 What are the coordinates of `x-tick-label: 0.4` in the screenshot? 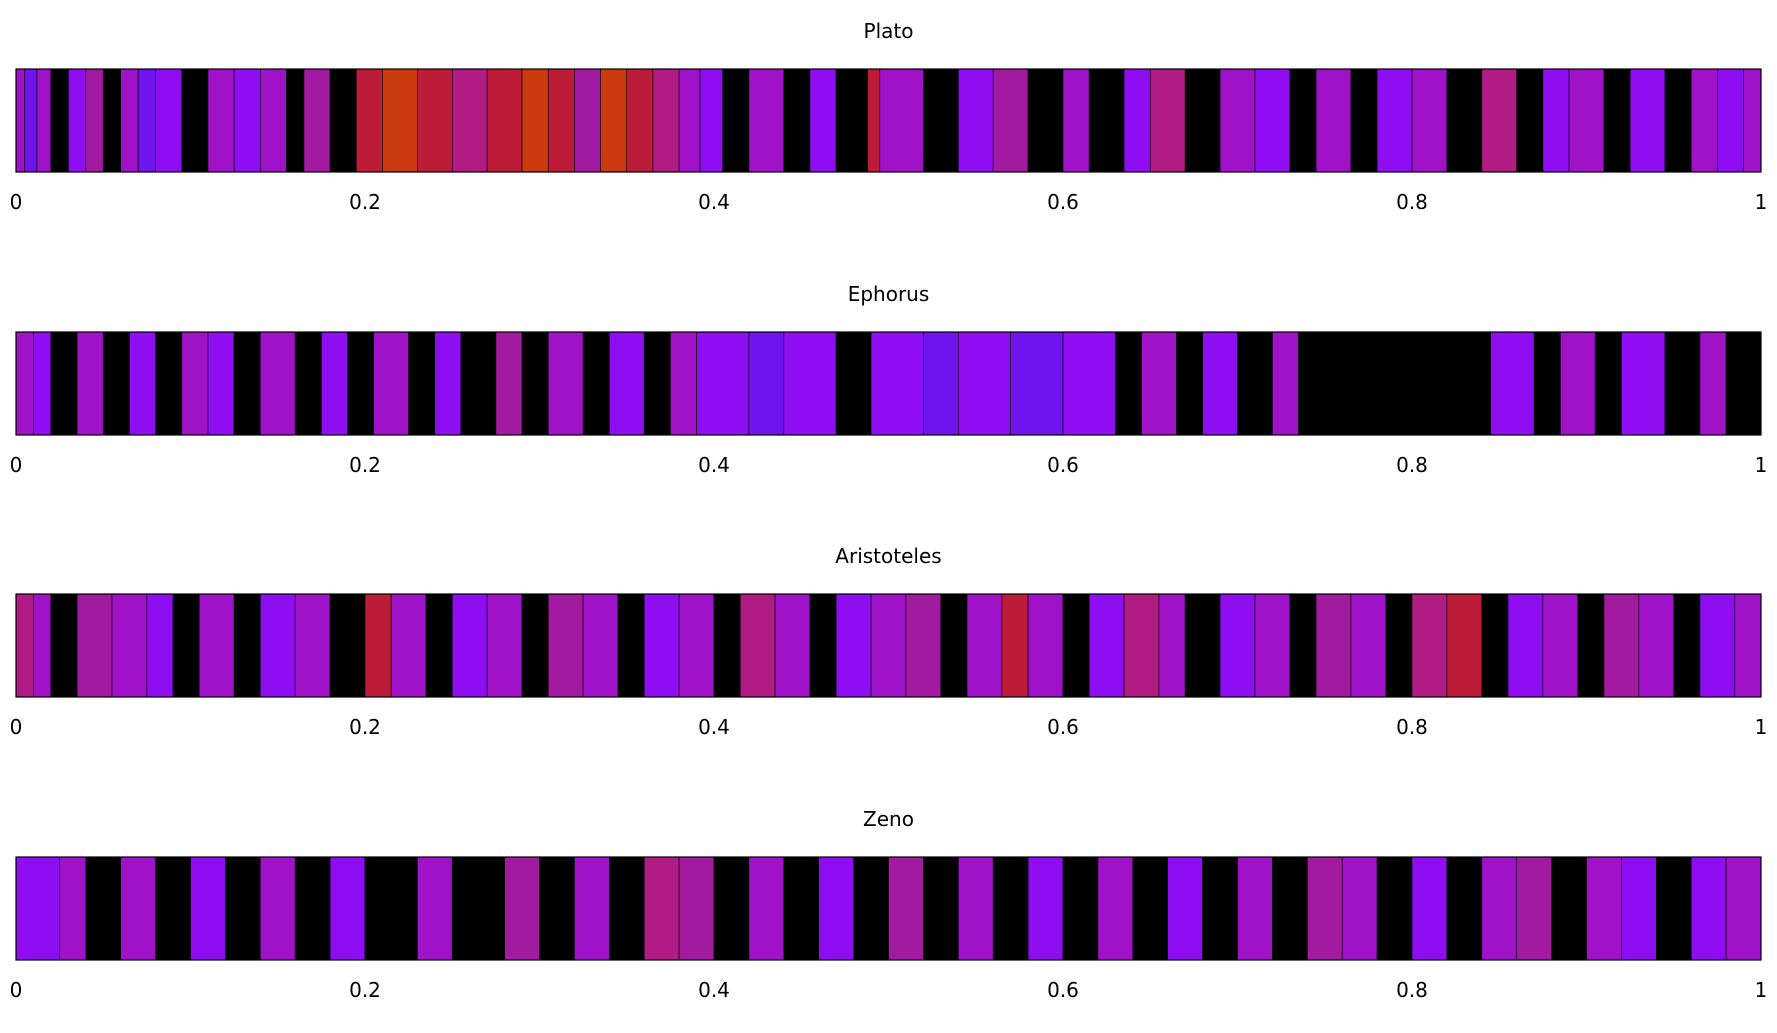 It's located at (714, 990).